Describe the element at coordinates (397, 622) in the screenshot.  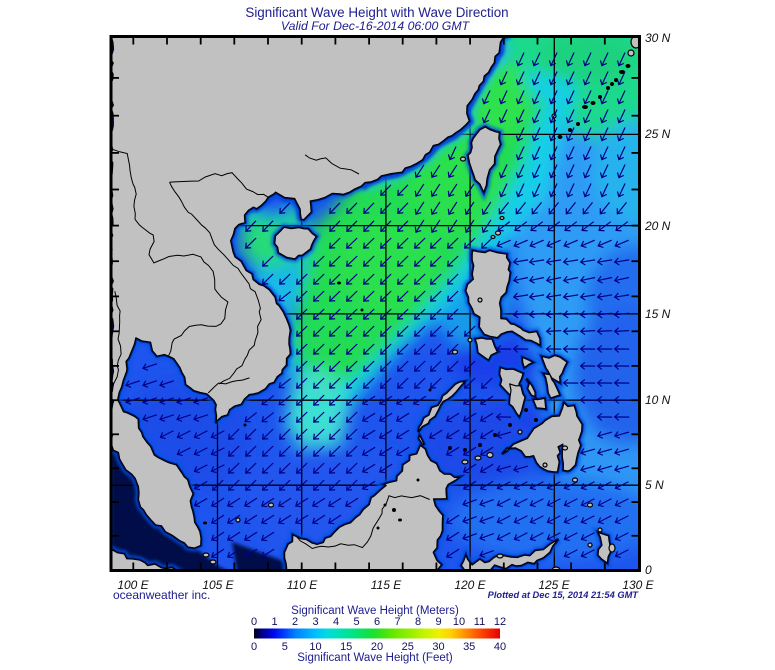
I see `svg-text: 7` at that location.